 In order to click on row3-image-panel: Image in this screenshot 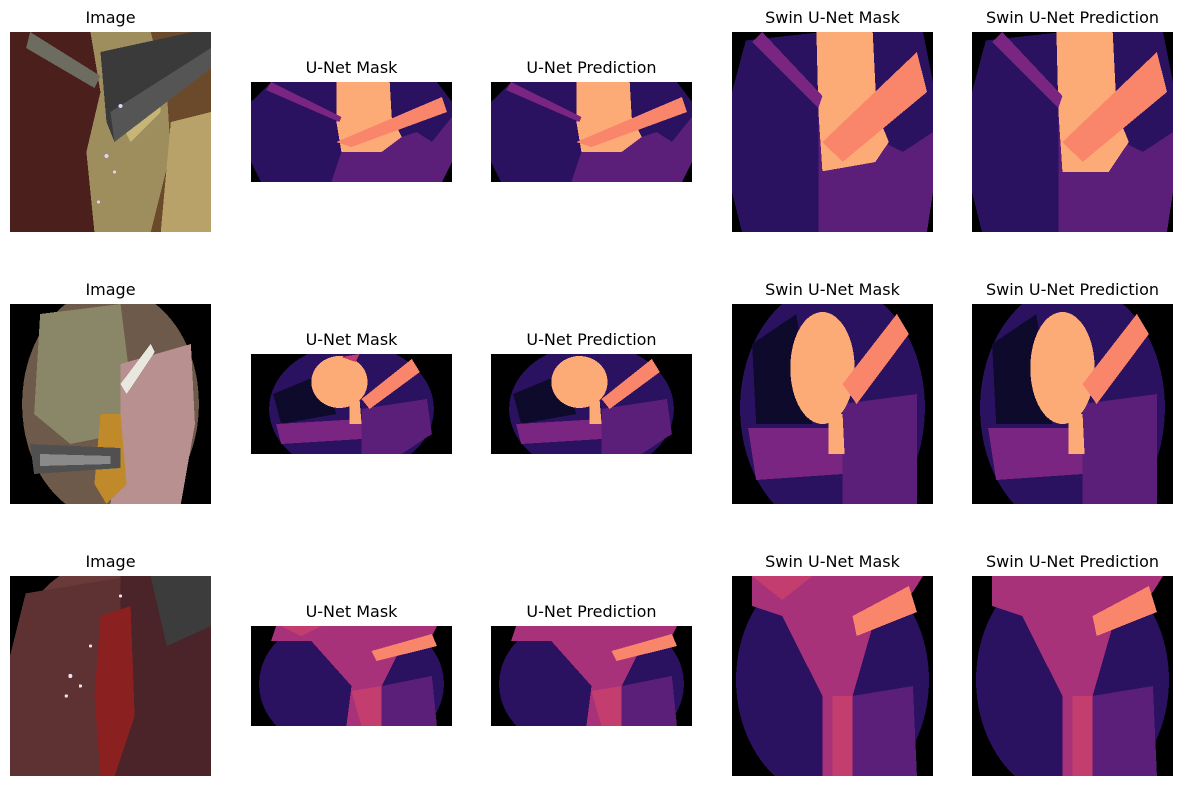, I will do `click(110, 664)`.